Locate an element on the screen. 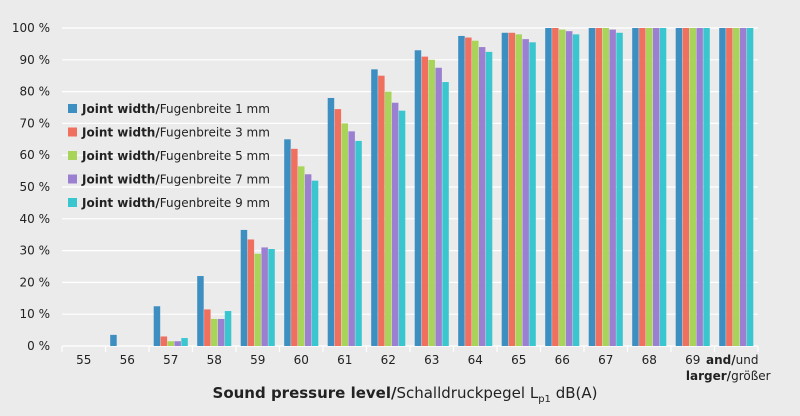  y-tick-label: 0 % is located at coordinates (38, 346).